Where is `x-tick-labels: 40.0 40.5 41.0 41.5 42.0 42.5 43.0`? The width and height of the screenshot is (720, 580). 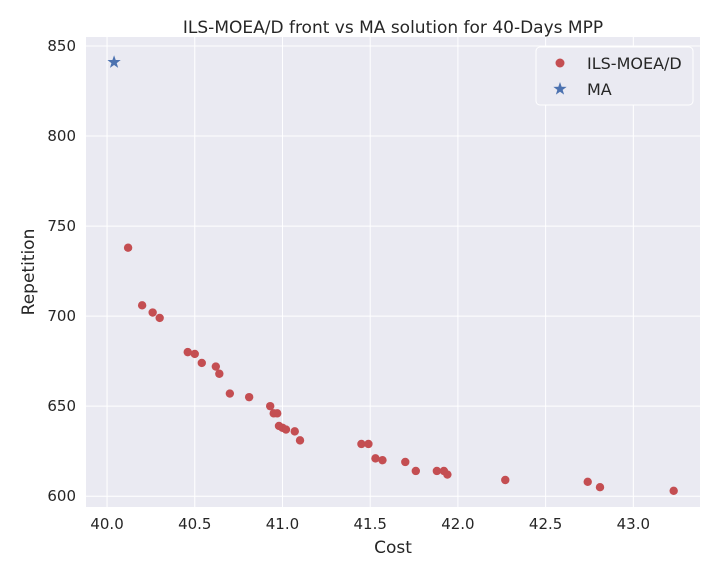 x-tick-labels: 40.0 40.5 41.0 41.5 42.0 42.5 43.0 is located at coordinates (370, 524).